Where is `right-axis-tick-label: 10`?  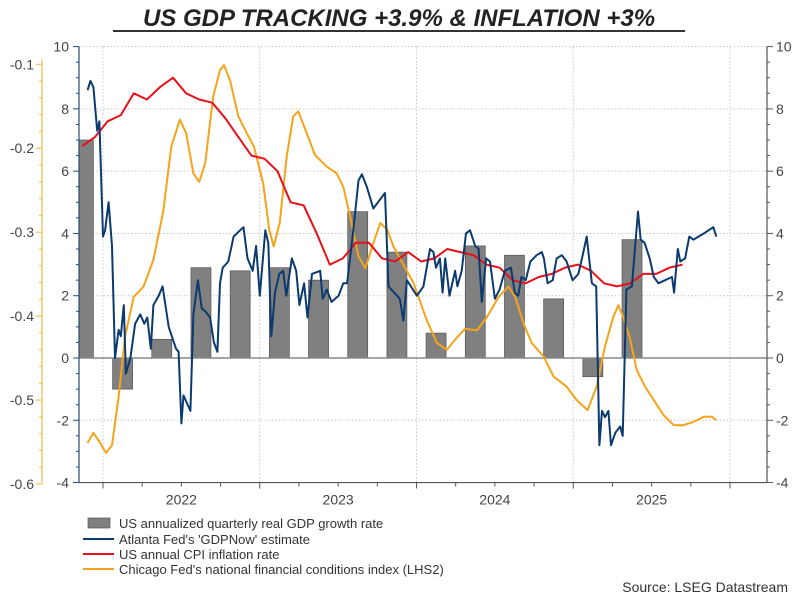 right-axis-tick-label: 10 is located at coordinates (784, 47).